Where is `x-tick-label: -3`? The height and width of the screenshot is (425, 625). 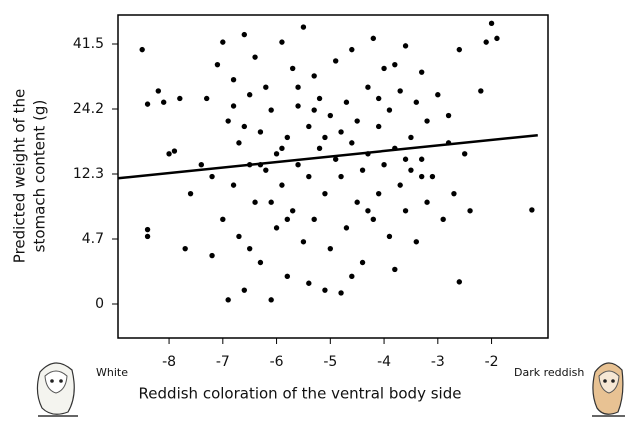
x-tick-label: -3 is located at coordinates (438, 362).